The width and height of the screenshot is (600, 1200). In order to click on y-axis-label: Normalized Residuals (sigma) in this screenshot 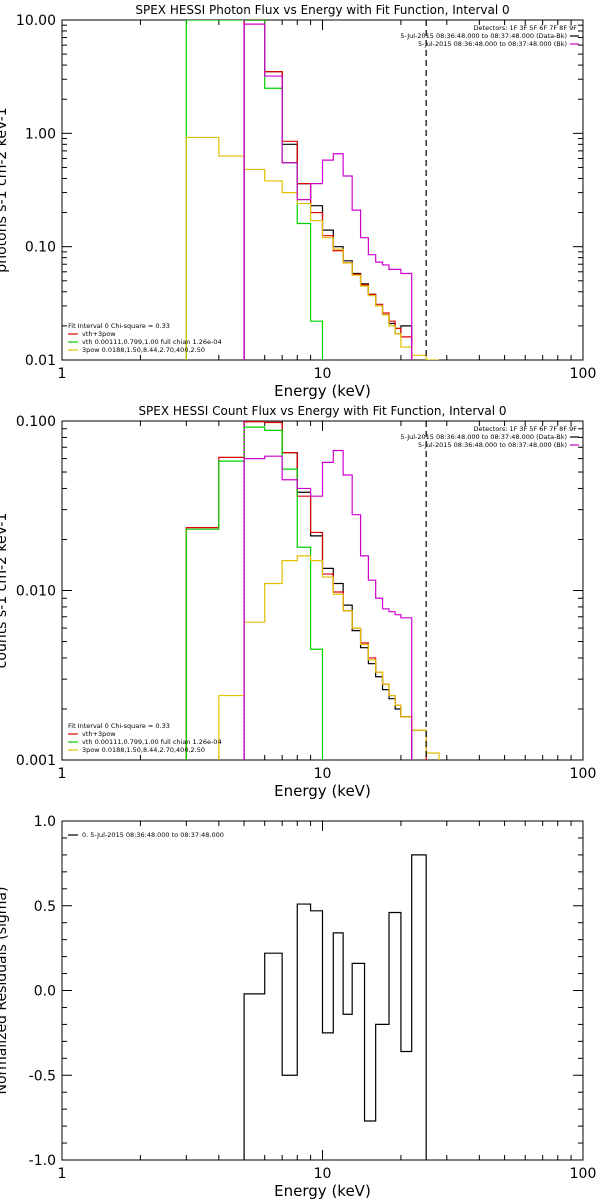, I will do `click(5, 991)`.